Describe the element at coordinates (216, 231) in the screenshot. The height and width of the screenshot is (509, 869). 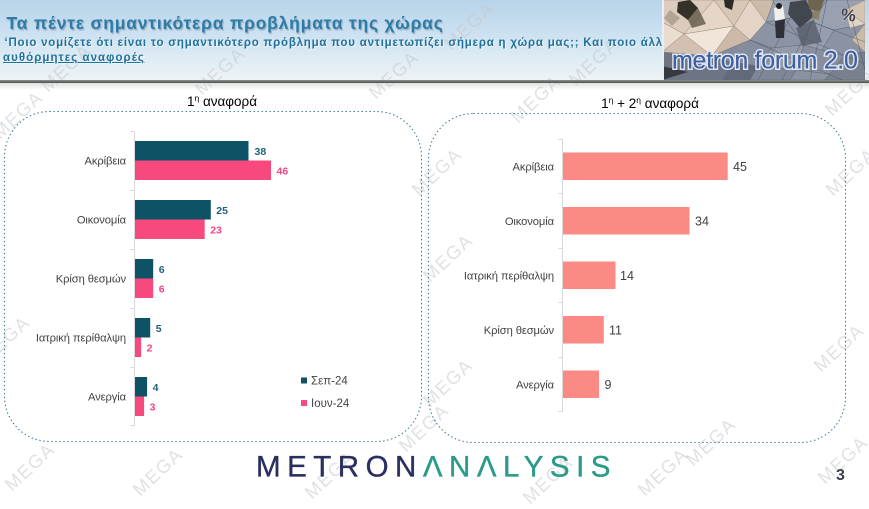
I see `svg-text: 23` at that location.